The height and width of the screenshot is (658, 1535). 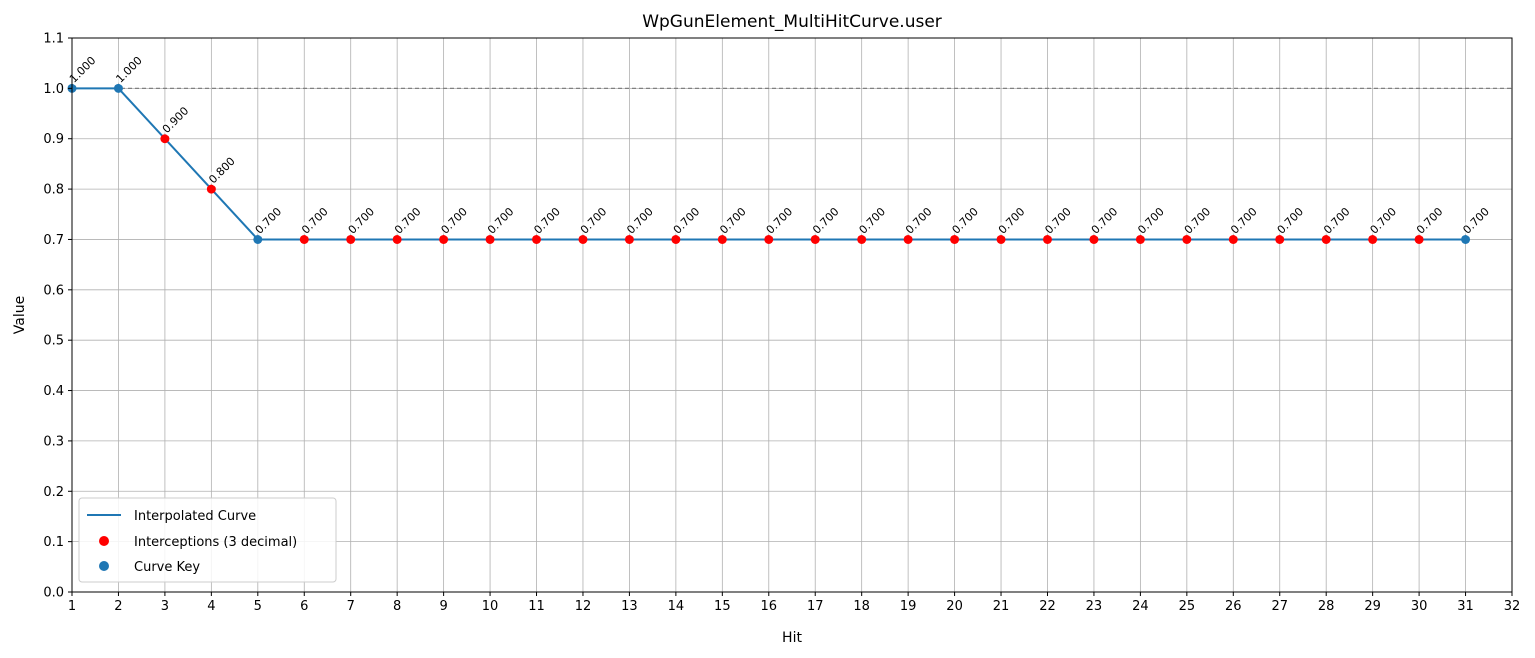 I want to click on x-tick-label: 13, so click(x=629, y=606).